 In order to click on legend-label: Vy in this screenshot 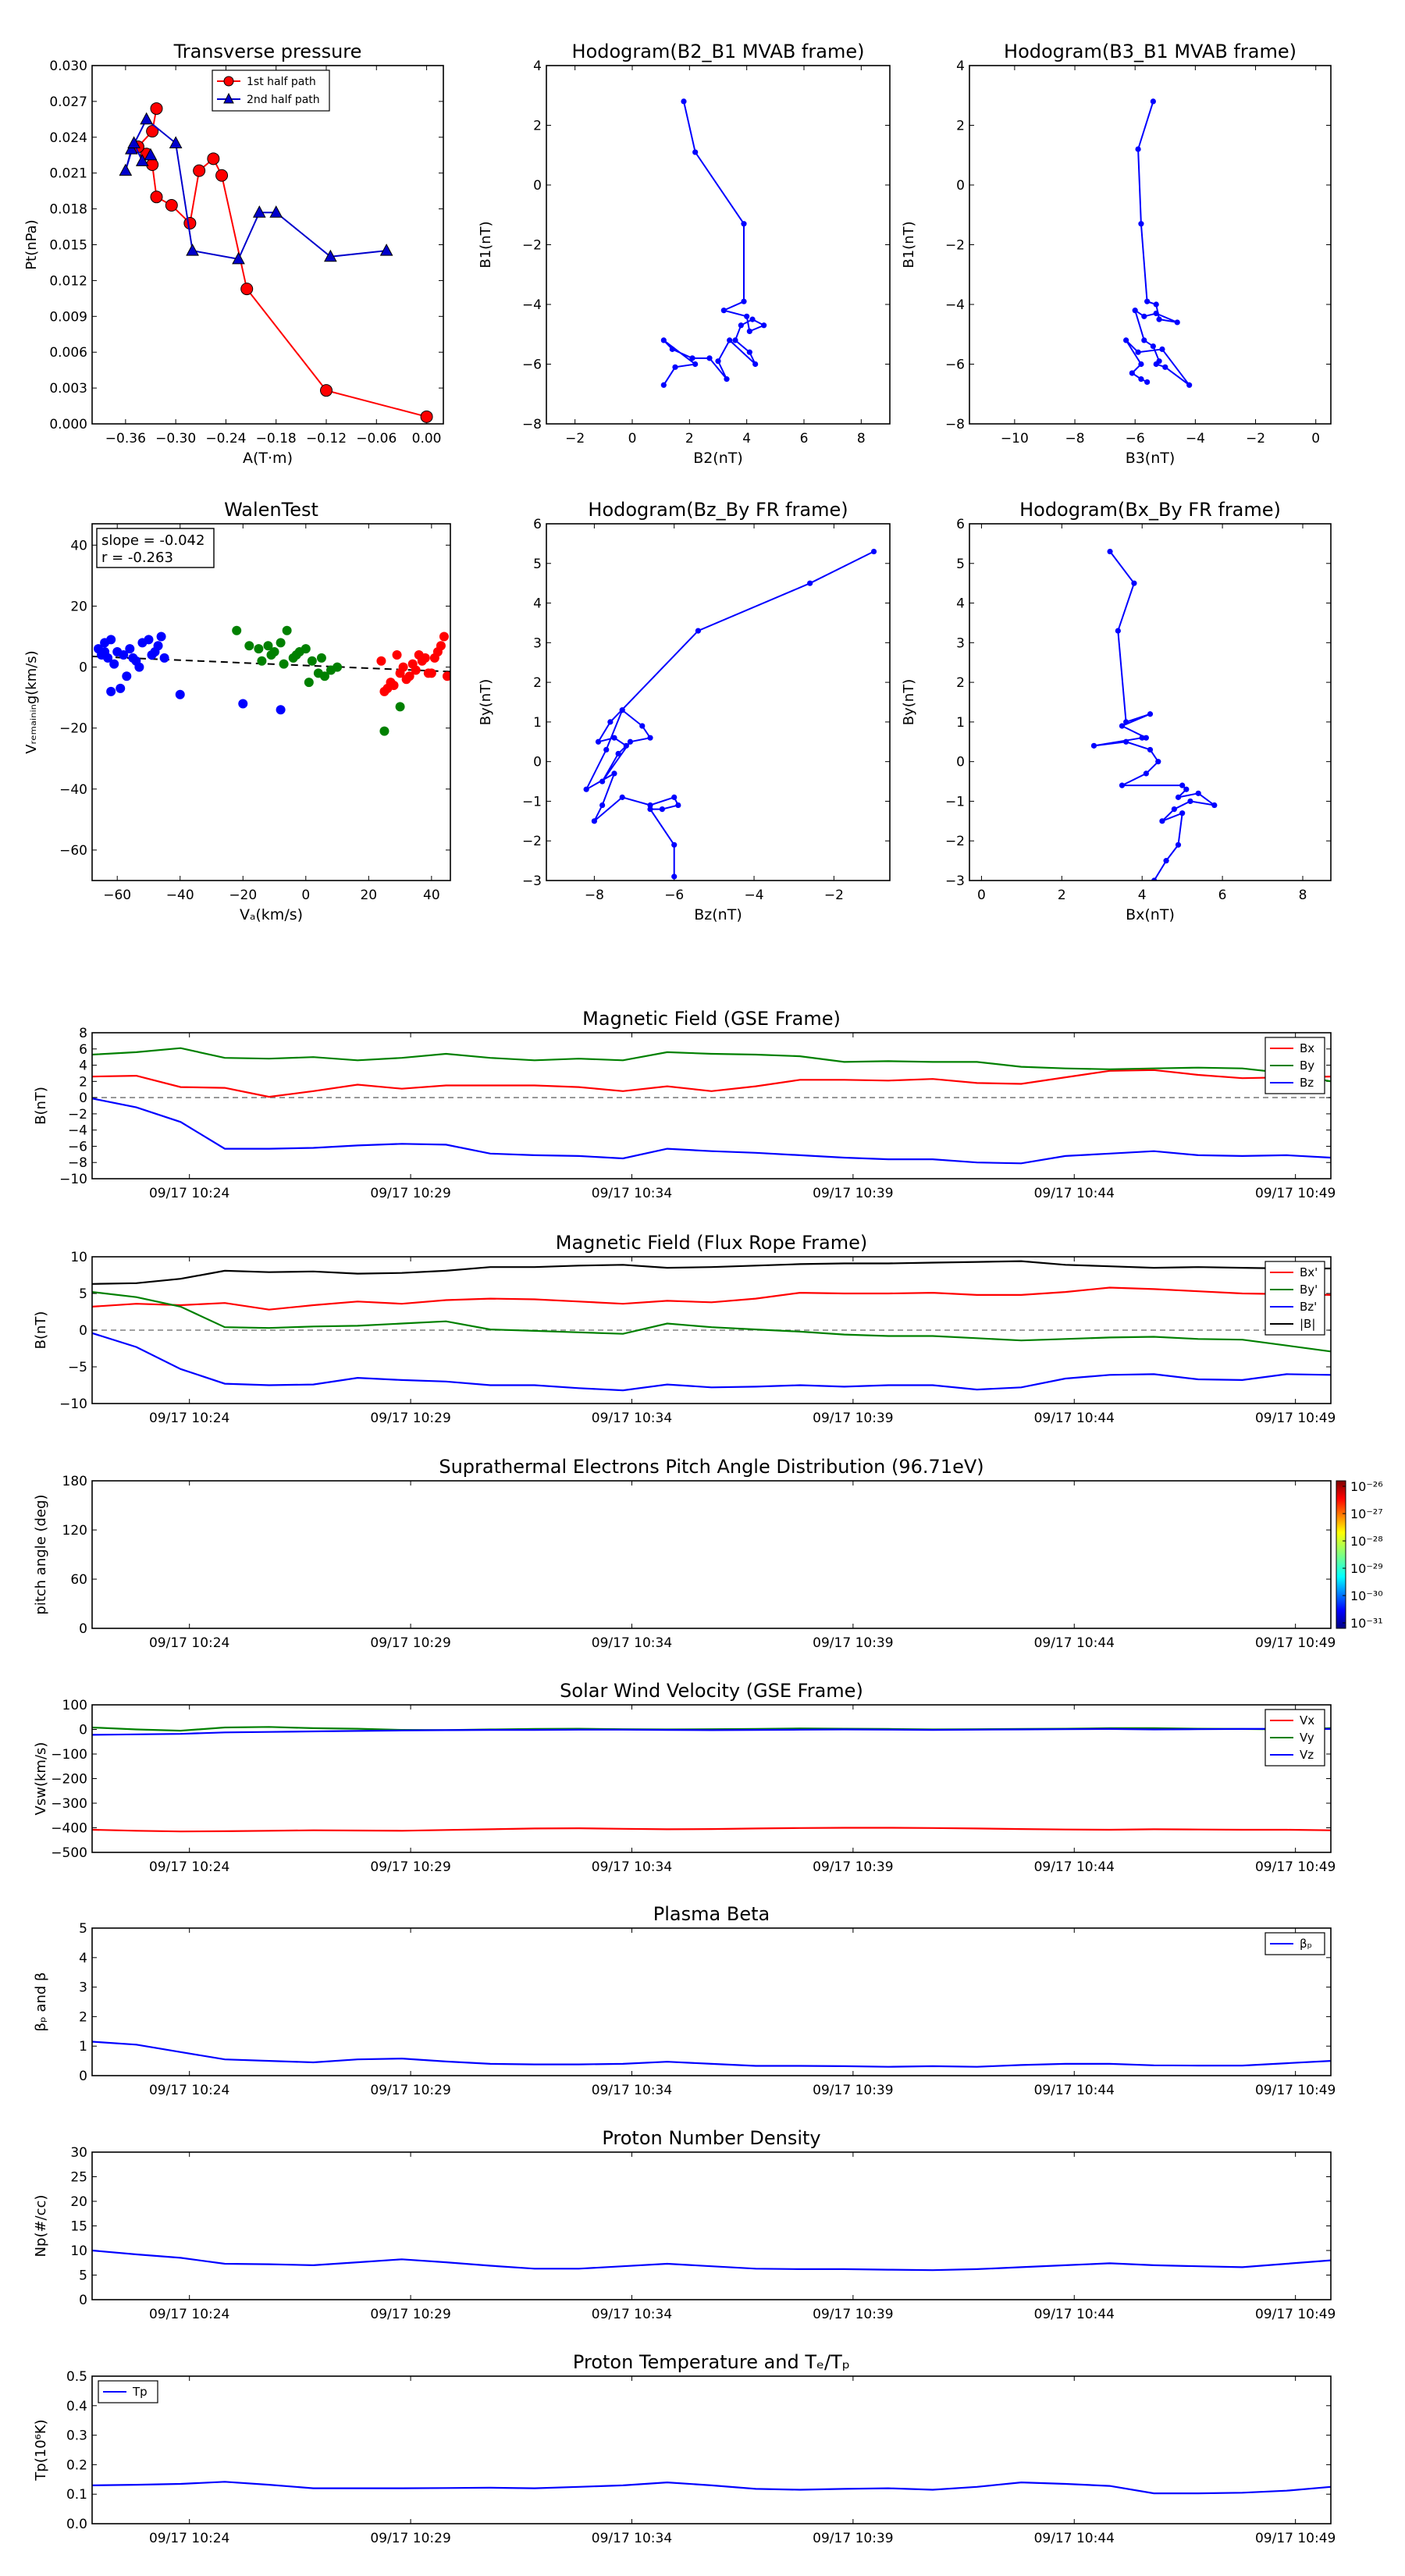, I will do `click(1307, 1738)`.